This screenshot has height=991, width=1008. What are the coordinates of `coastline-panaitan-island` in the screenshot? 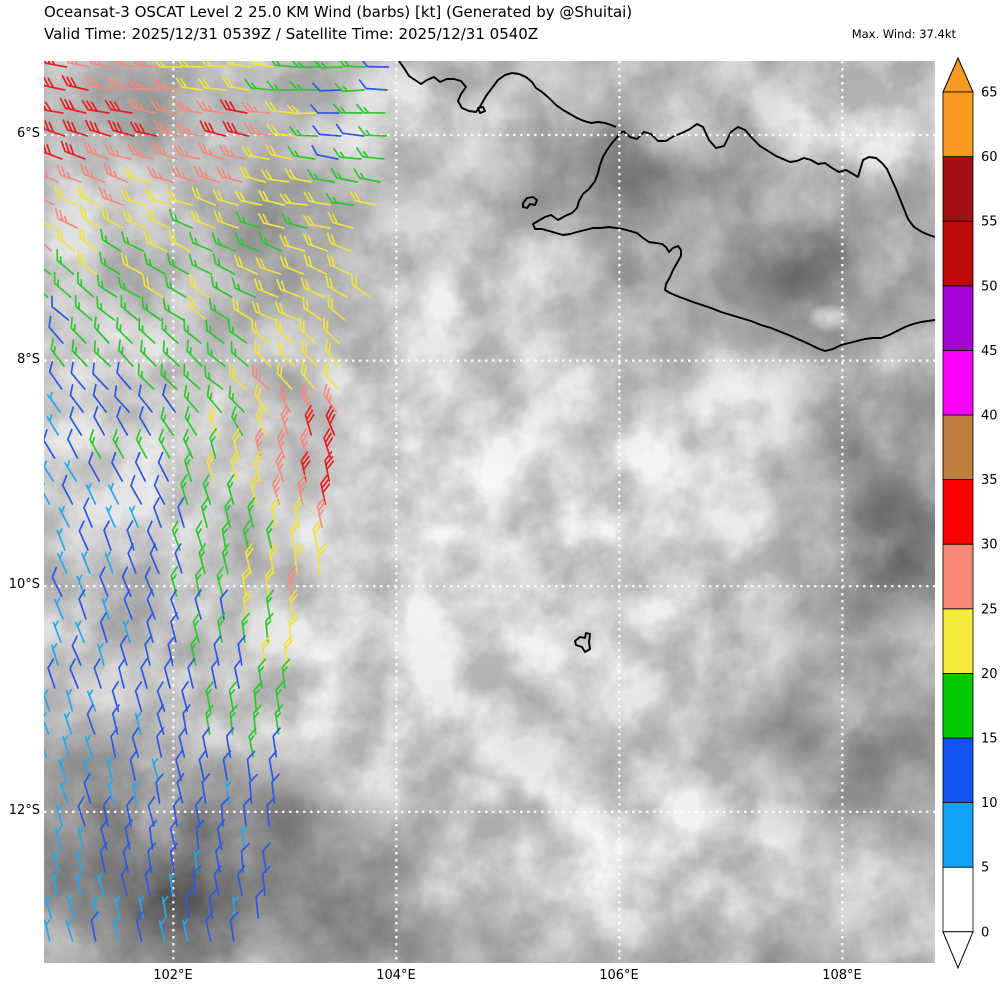 It's located at (530, 202).